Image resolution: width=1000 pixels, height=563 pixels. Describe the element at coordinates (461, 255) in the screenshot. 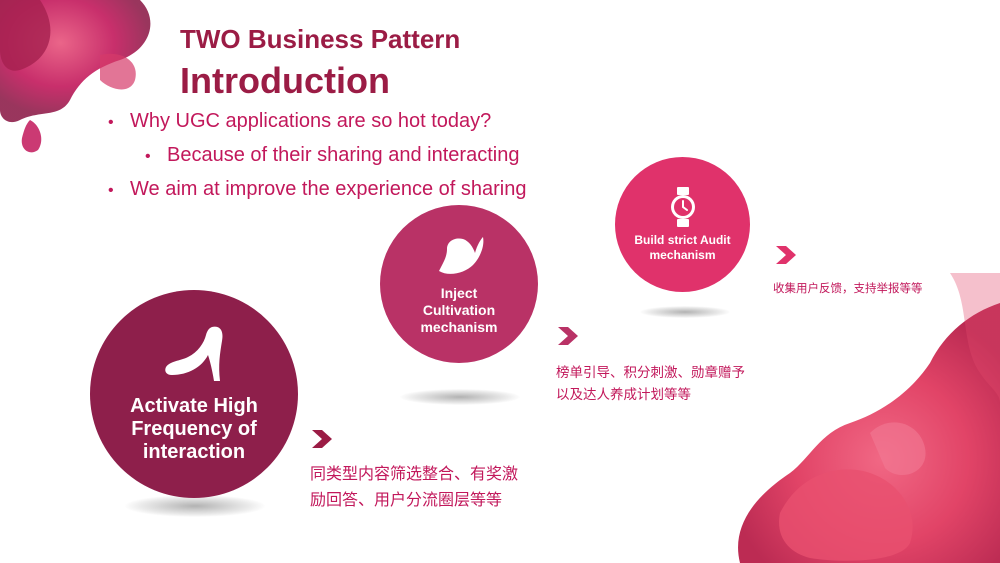

I see `hat-icon` at that location.